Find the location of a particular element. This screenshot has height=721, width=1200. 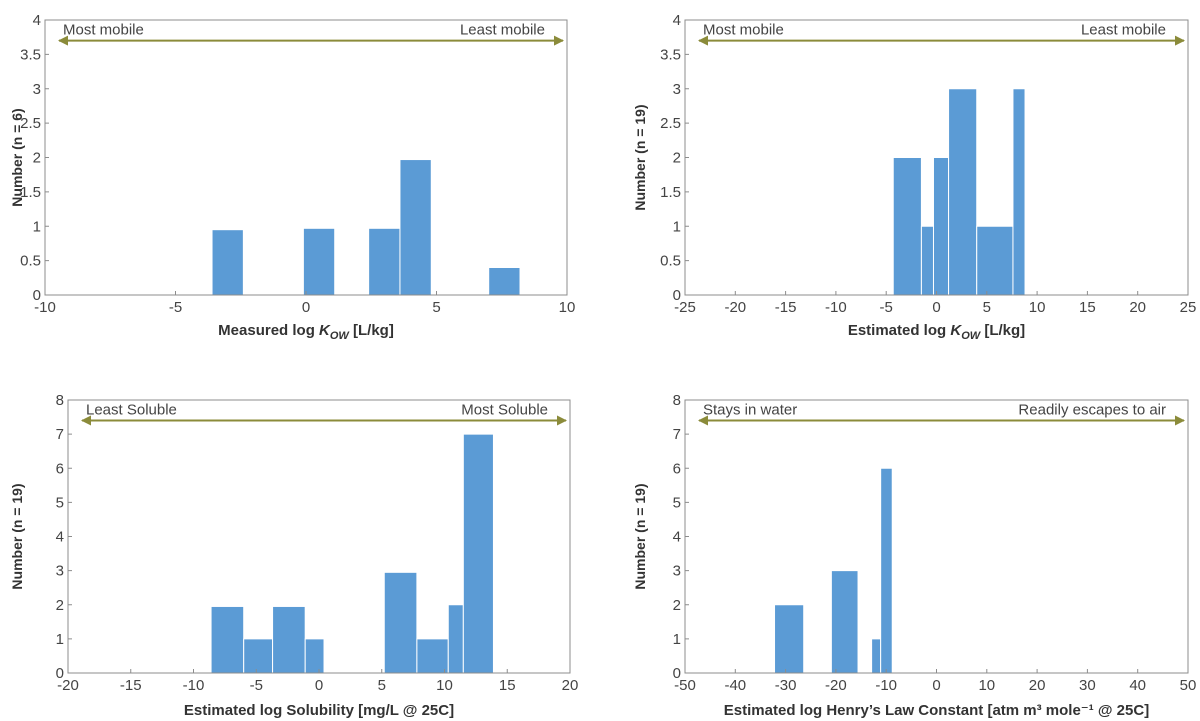

x-tick-label: 50 is located at coordinates (1188, 685).